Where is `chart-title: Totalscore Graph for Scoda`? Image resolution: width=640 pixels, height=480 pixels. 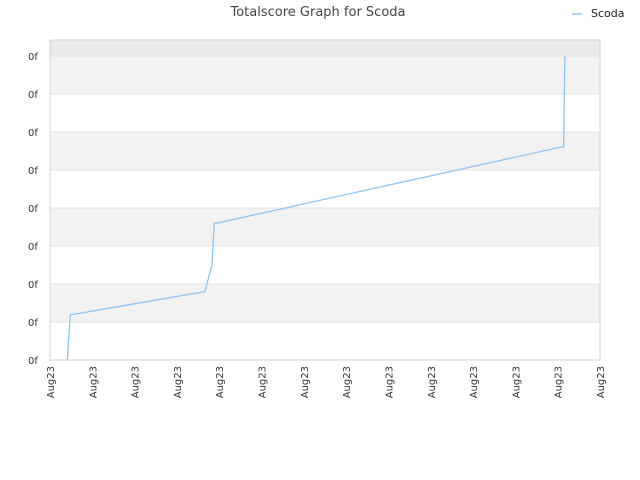 chart-title: Totalscore Graph for Scoda is located at coordinates (317, 12).